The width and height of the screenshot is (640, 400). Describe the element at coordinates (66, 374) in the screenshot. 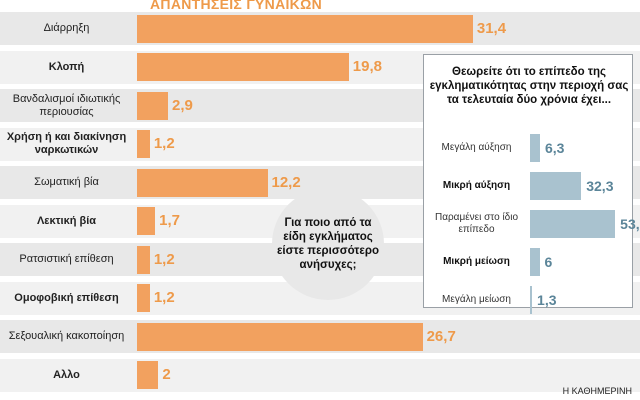

I see `category-label: Αλλο` at that location.